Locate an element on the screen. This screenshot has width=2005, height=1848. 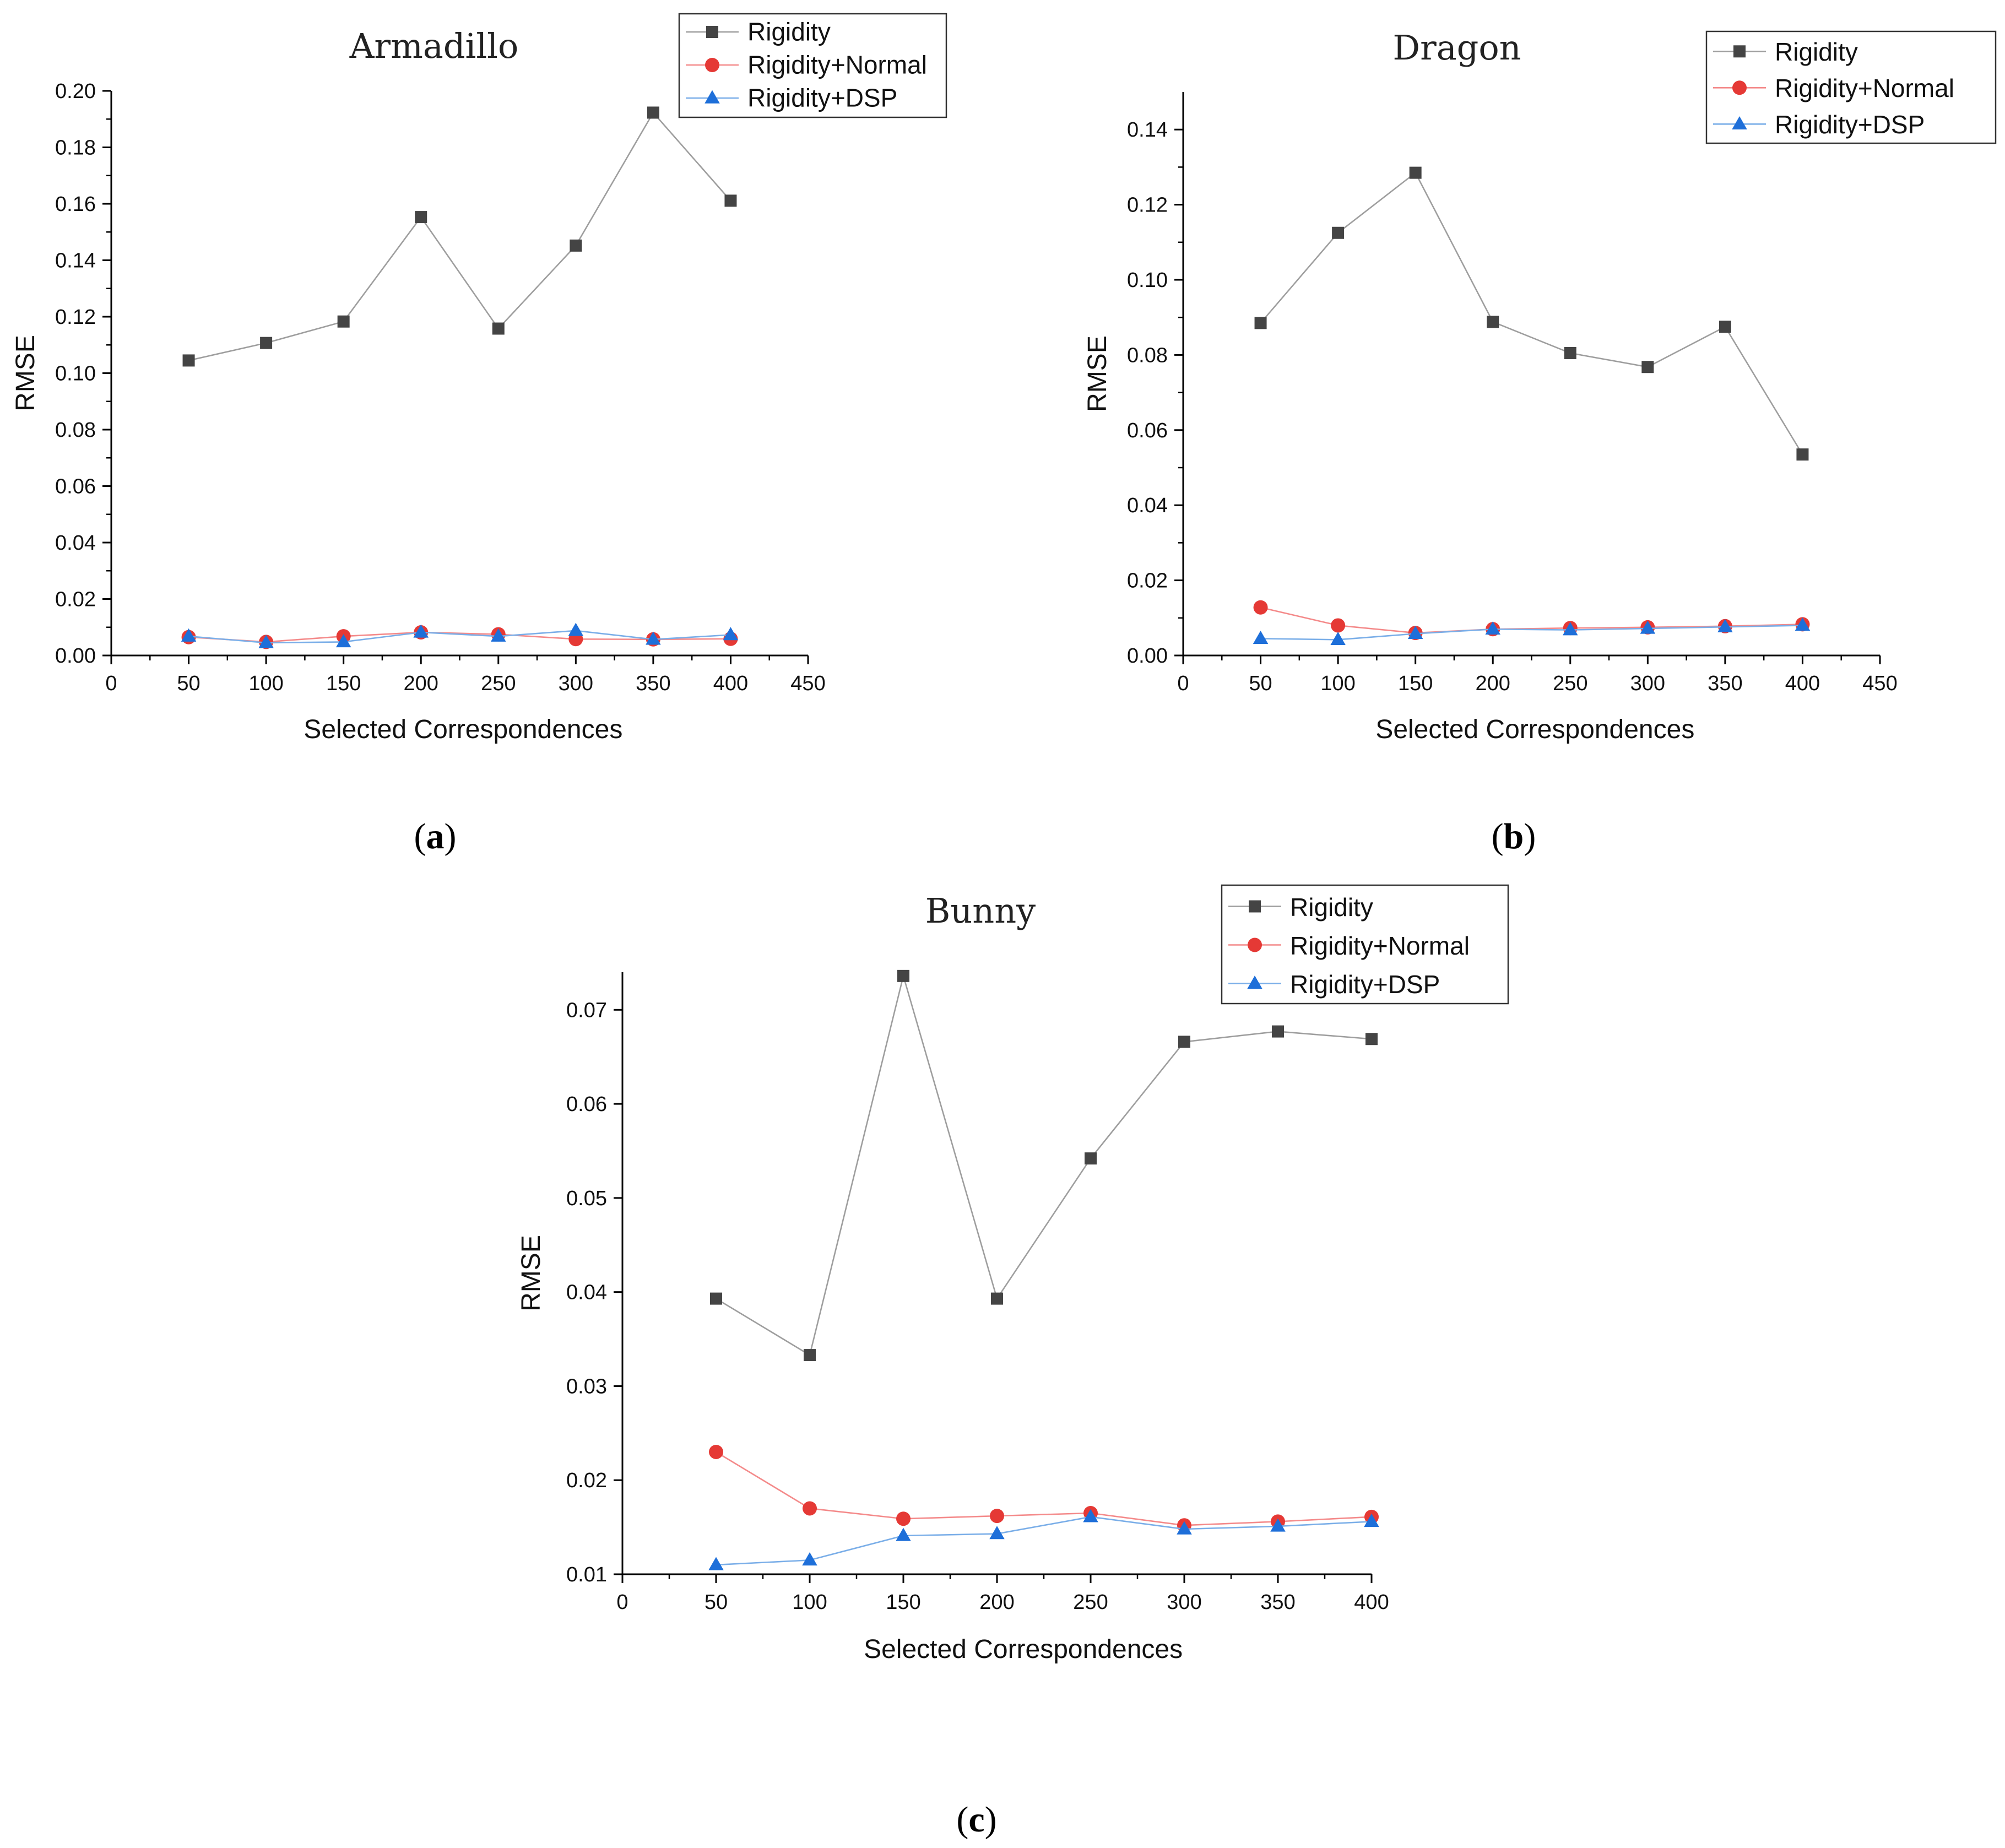
y-tick-label: 0.01 is located at coordinates (586, 1574).